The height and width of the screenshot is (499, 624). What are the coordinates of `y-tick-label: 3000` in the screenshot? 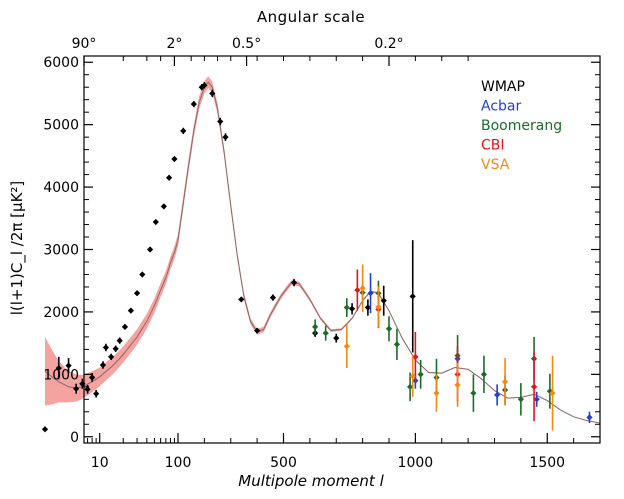 It's located at (61, 251).